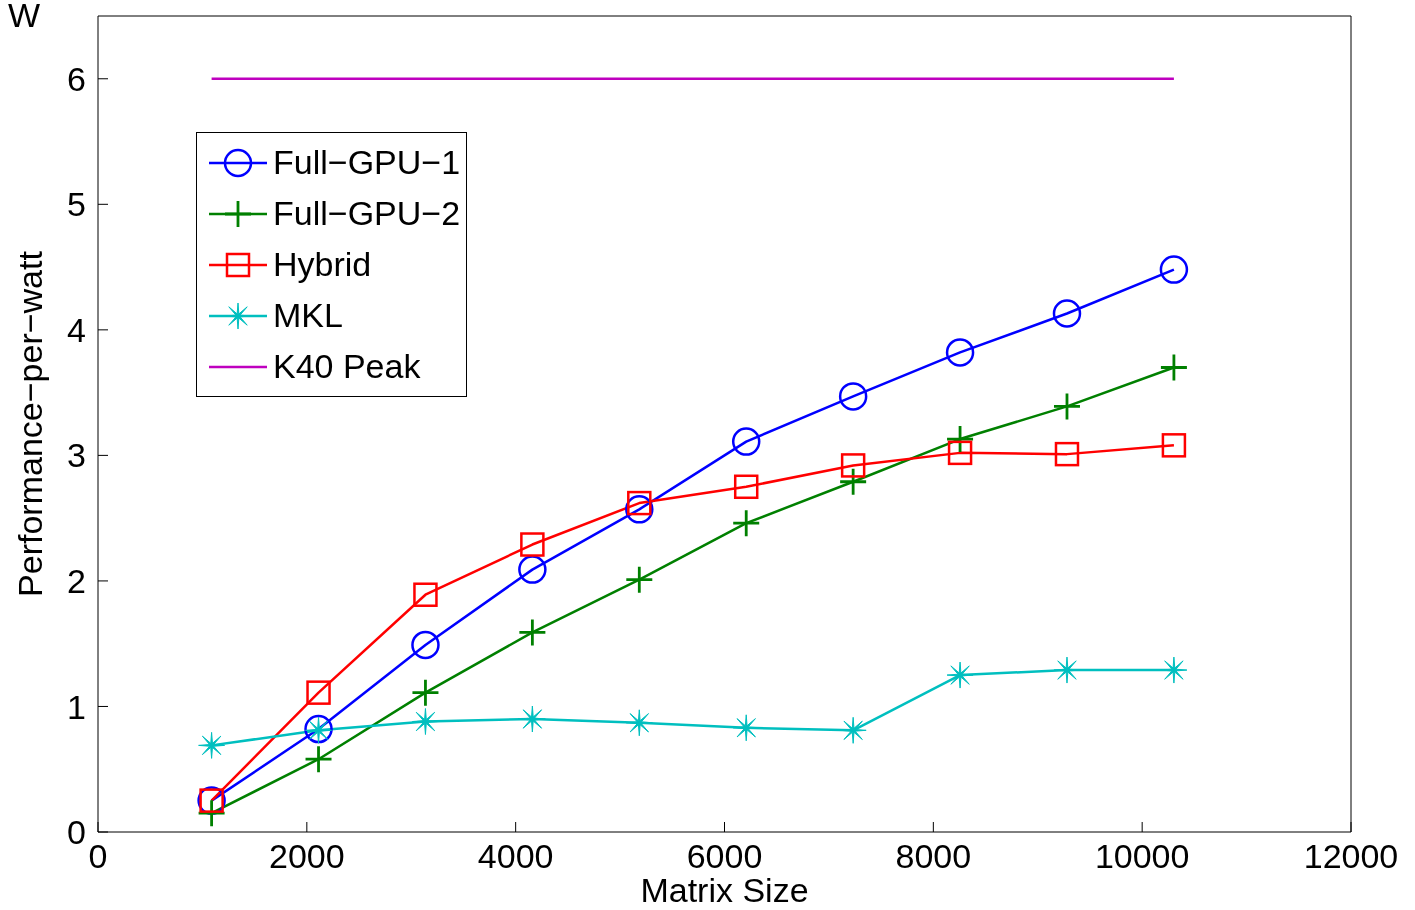 The image size is (1415, 910). I want to click on y-tick-label: 6, so click(76, 78).